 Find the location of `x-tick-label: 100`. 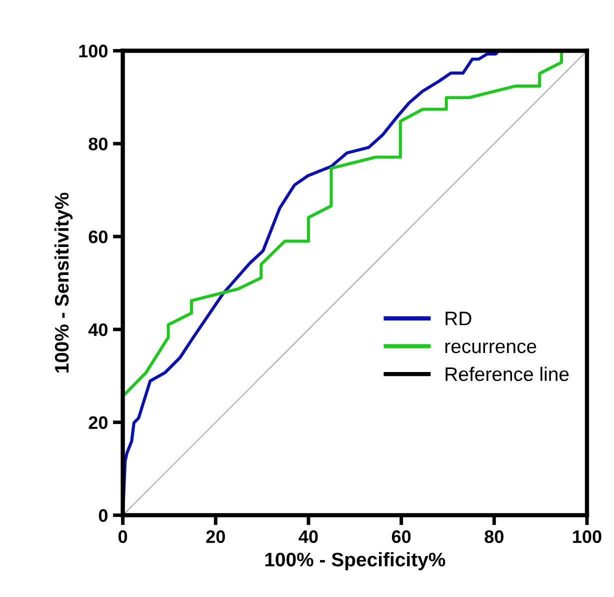

x-tick-label: 100 is located at coordinates (587, 537).